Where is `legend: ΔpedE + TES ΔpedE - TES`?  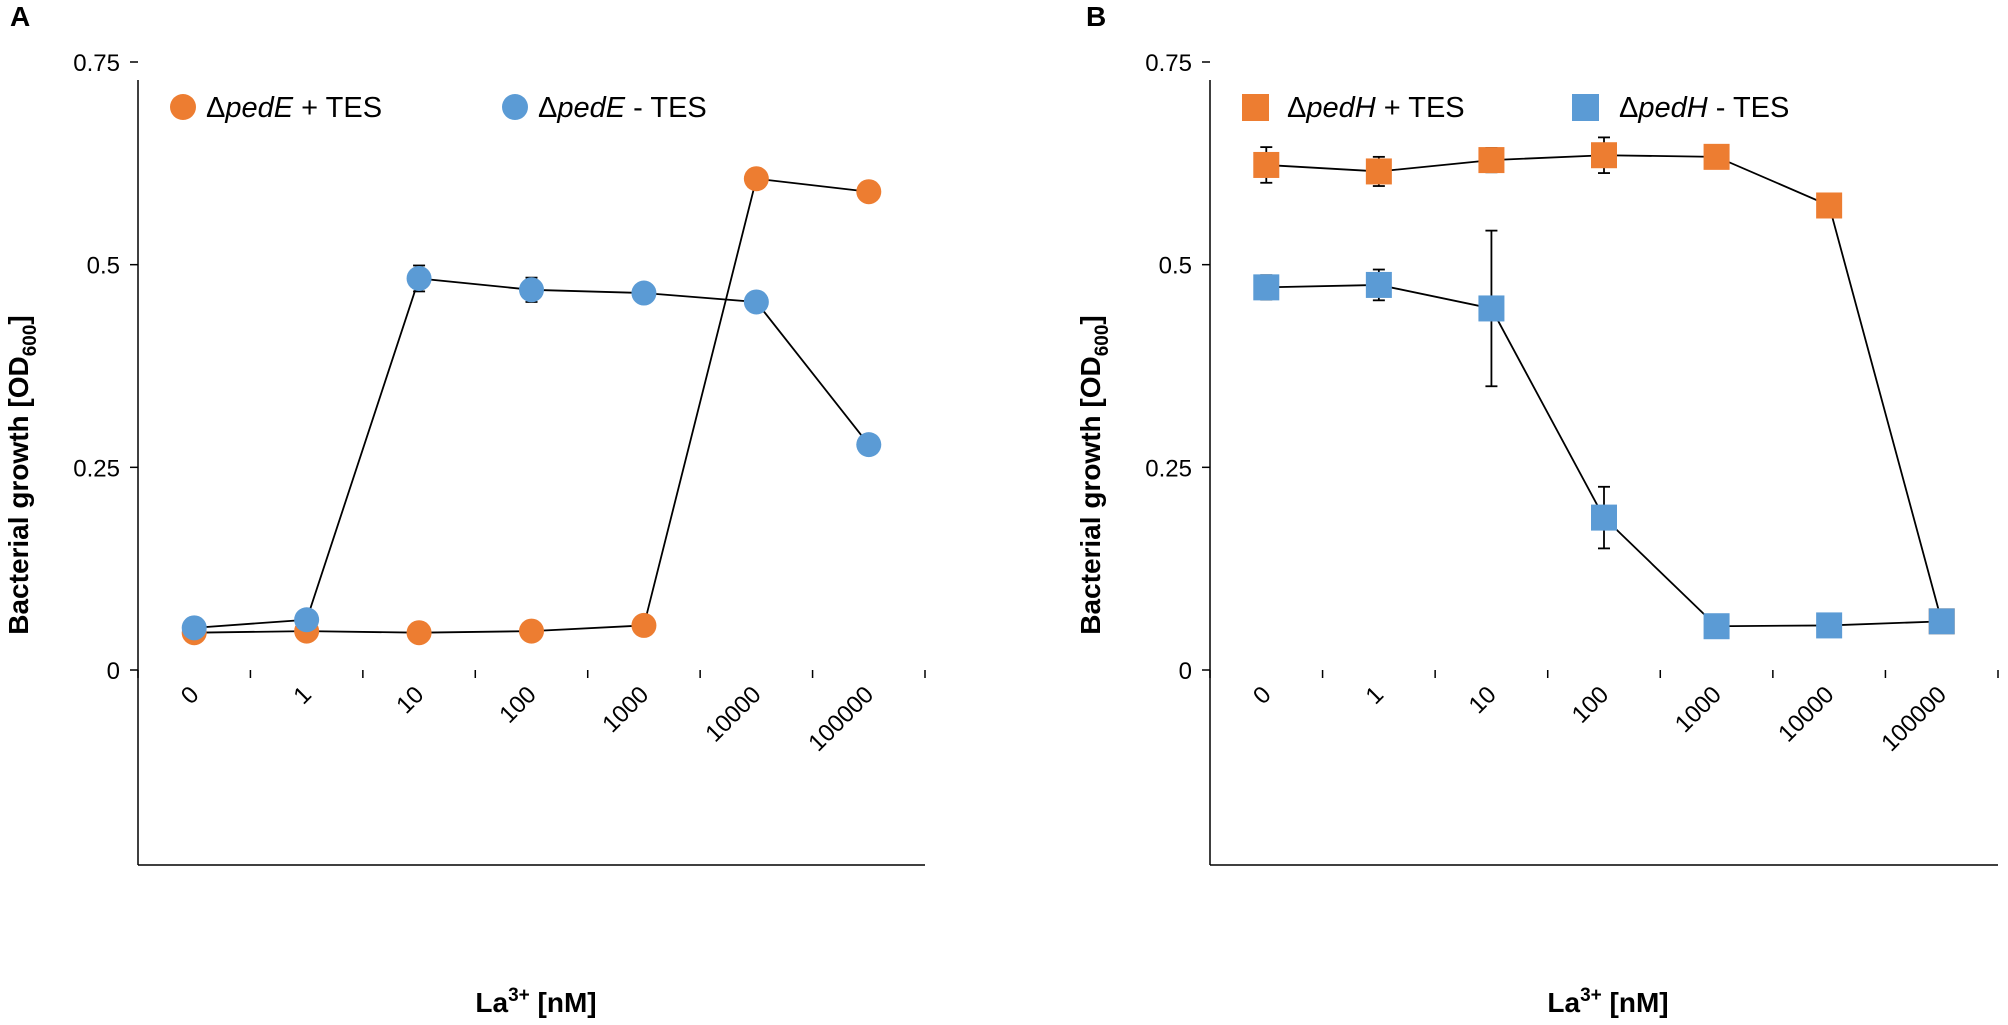 legend: ΔpedE + TES ΔpedE - TES is located at coordinates (438, 108).